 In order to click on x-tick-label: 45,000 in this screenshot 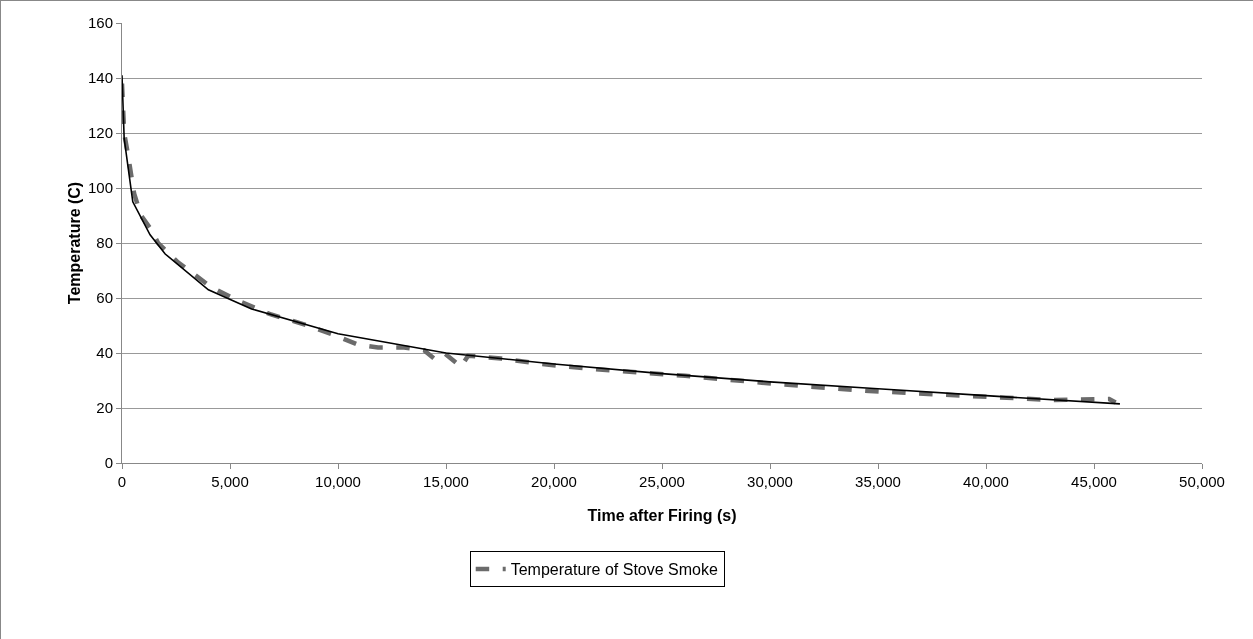, I will do `click(1094, 481)`.